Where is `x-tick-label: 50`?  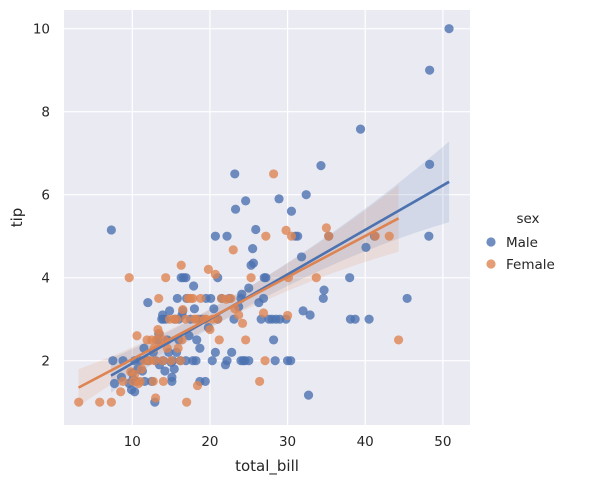 x-tick-label: 50 is located at coordinates (442, 442).